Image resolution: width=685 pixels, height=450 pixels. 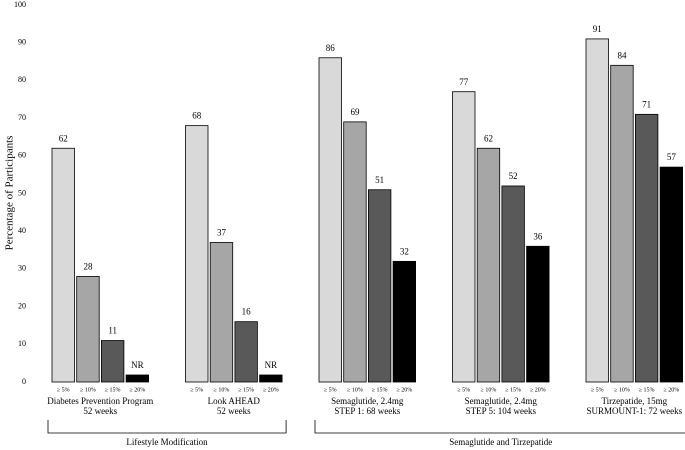 What do you see at coordinates (22, 268) in the screenshot?
I see `y-tick-label: 30` at bounding box center [22, 268].